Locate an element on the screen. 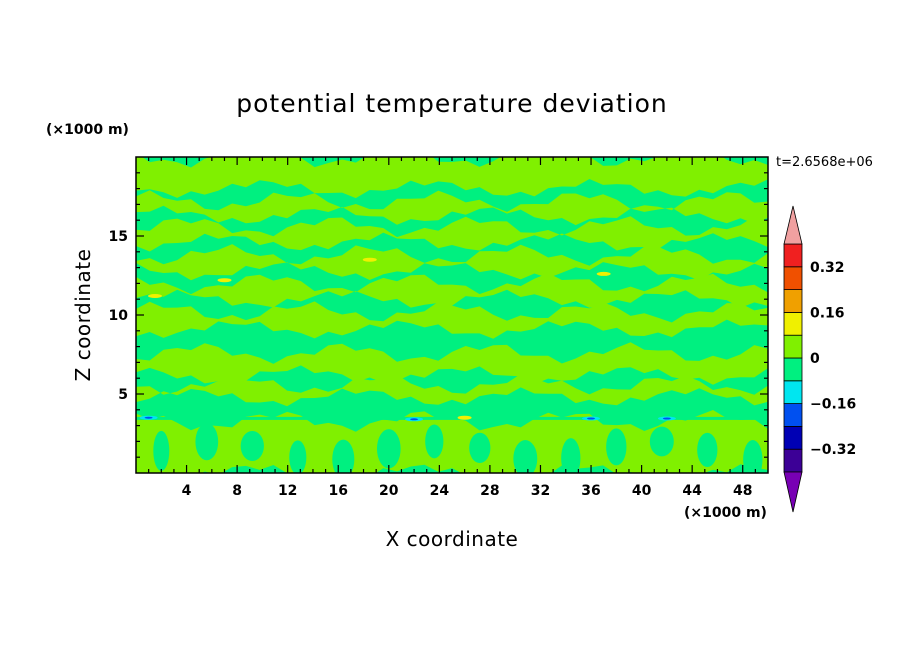 The width and height of the screenshot is (904, 654). colorbar-label: 0.32 is located at coordinates (827, 268).